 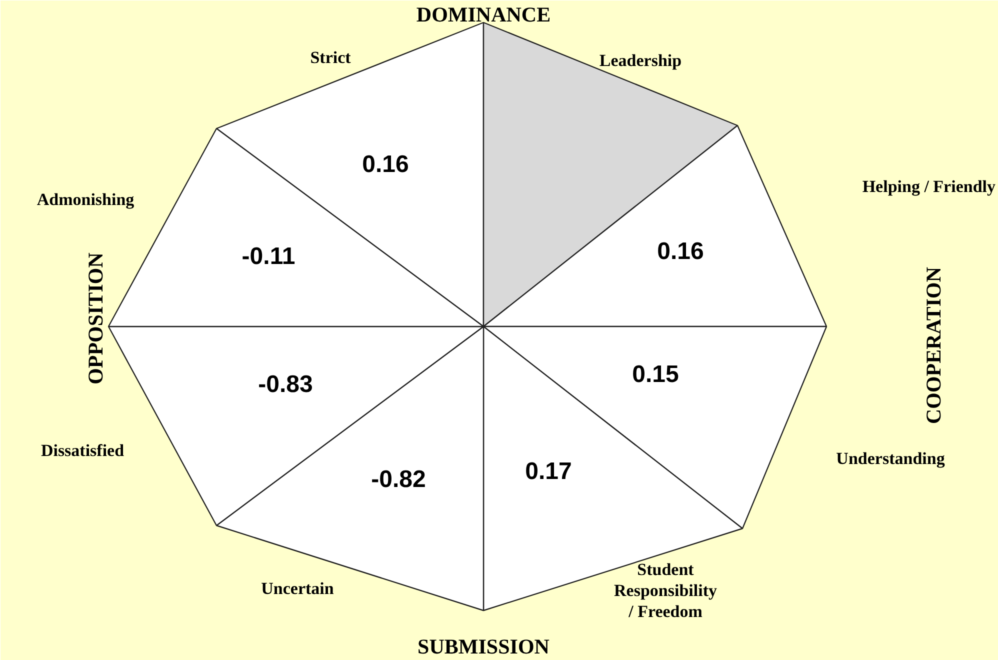 I want to click on text: COOPERATION, so click(x=934, y=345).